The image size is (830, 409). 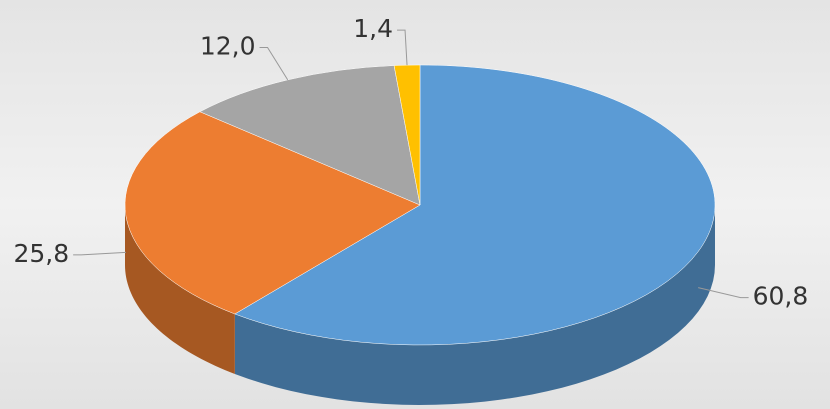 I want to click on slice, so click(x=407, y=135).